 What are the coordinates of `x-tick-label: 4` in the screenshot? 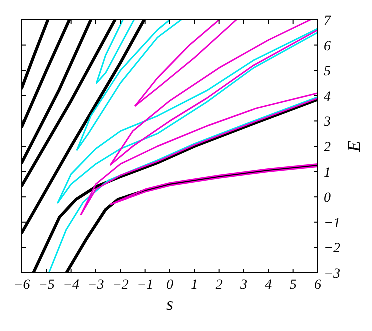 It's located at (268, 285).